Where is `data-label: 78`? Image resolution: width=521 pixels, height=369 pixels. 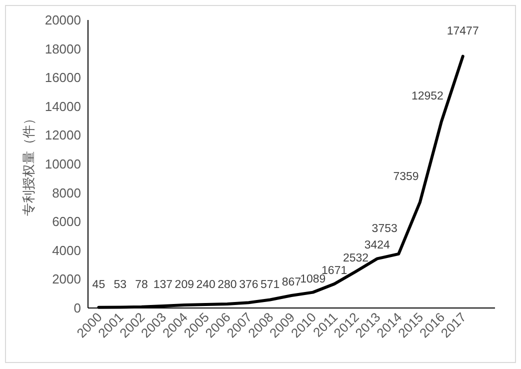 data-label: 78 is located at coordinates (141, 285).